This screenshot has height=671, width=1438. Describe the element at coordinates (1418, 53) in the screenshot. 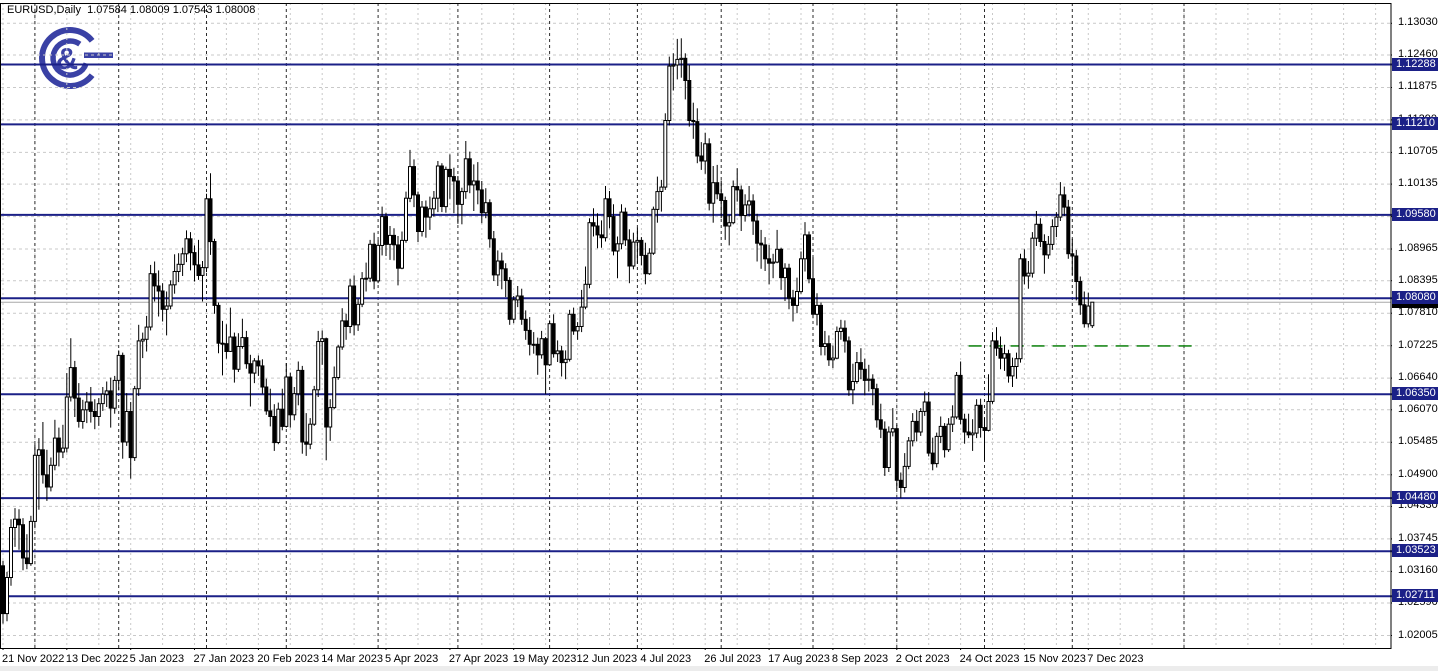

I see `y-axis-label: 1.12460` at that location.